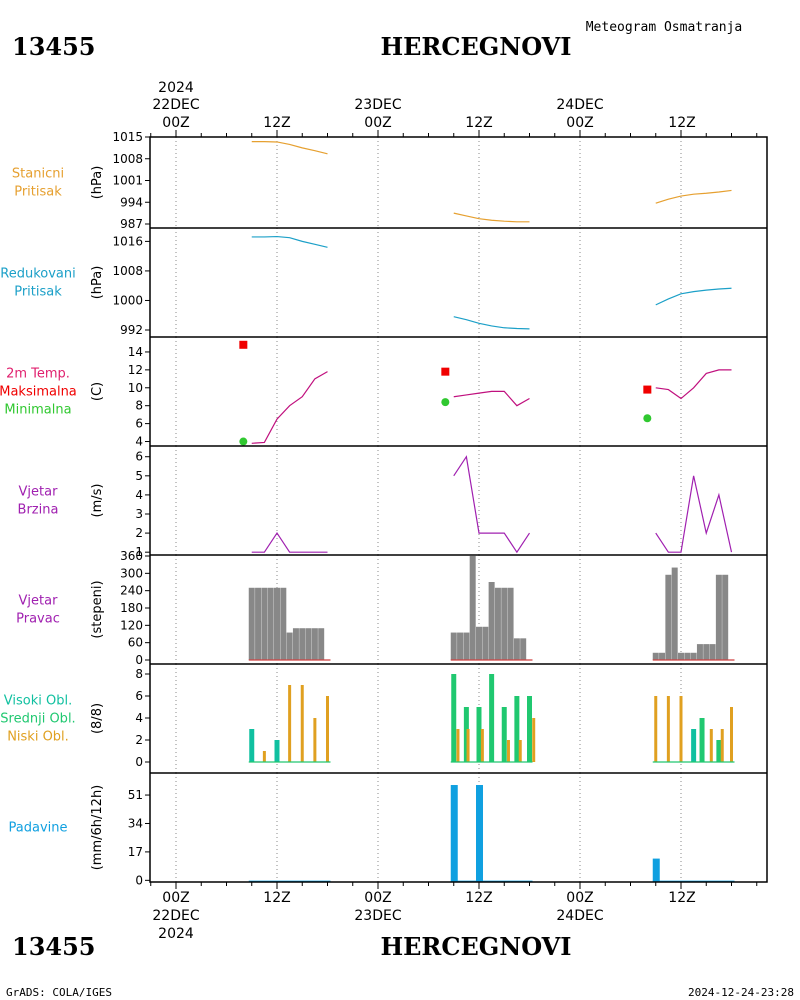 This screenshot has height=1000, width=800. I want to click on temperature-ytick-label: 10, so click(135, 388).